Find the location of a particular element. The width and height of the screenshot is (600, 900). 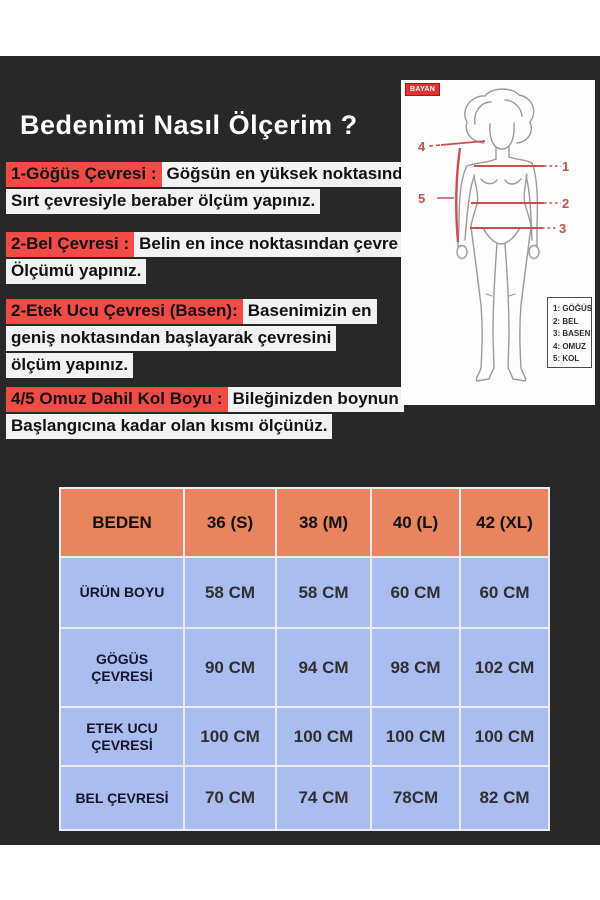

marker-4-shoulder: 4 is located at coordinates (422, 146).